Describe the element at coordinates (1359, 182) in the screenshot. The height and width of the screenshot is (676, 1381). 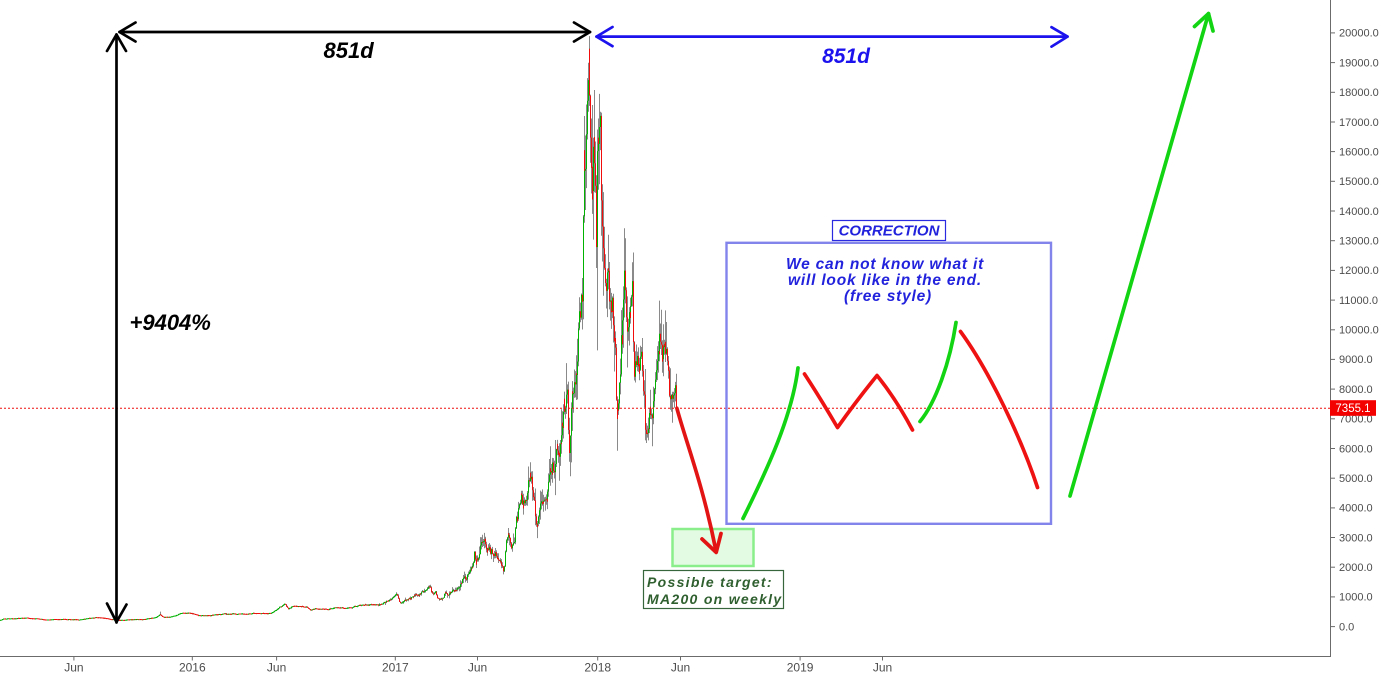
I see `svg-text: 15000.0` at that location.